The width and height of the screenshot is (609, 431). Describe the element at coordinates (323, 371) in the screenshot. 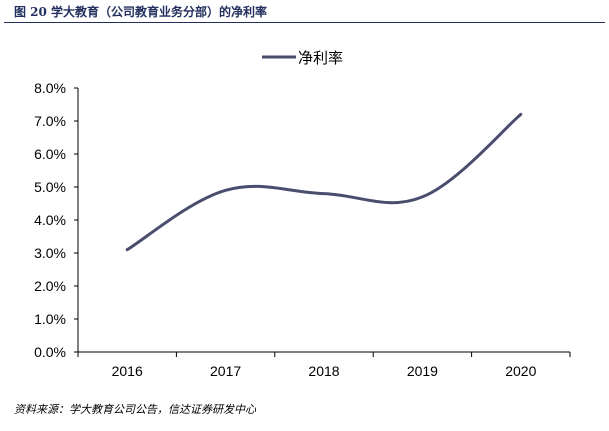

I see `x-tick-label: 2018` at that location.